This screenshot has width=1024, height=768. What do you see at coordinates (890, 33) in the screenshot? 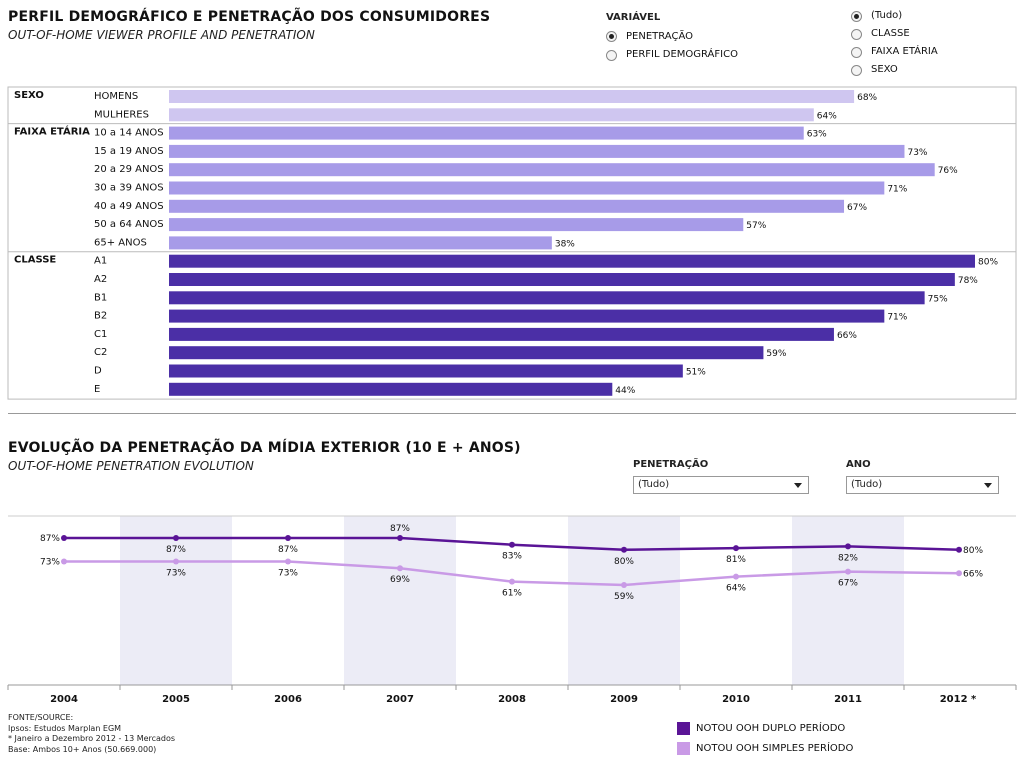
I see `radio-classe-label: CLASSE` at bounding box center [890, 33].